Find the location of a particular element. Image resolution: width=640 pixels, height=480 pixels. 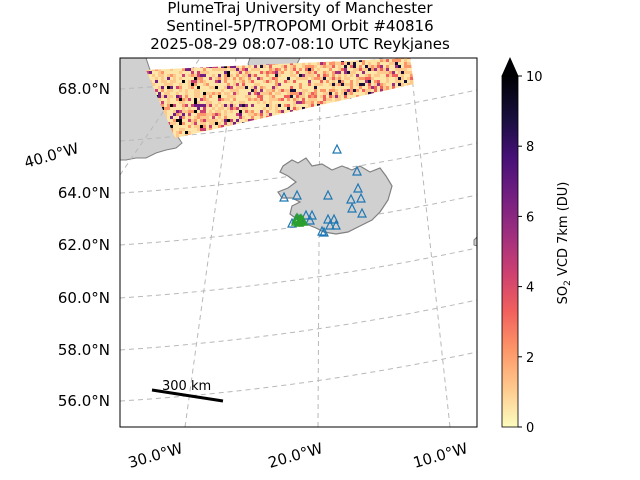

colorbar-label-sub: 2 is located at coordinates (568, 283).